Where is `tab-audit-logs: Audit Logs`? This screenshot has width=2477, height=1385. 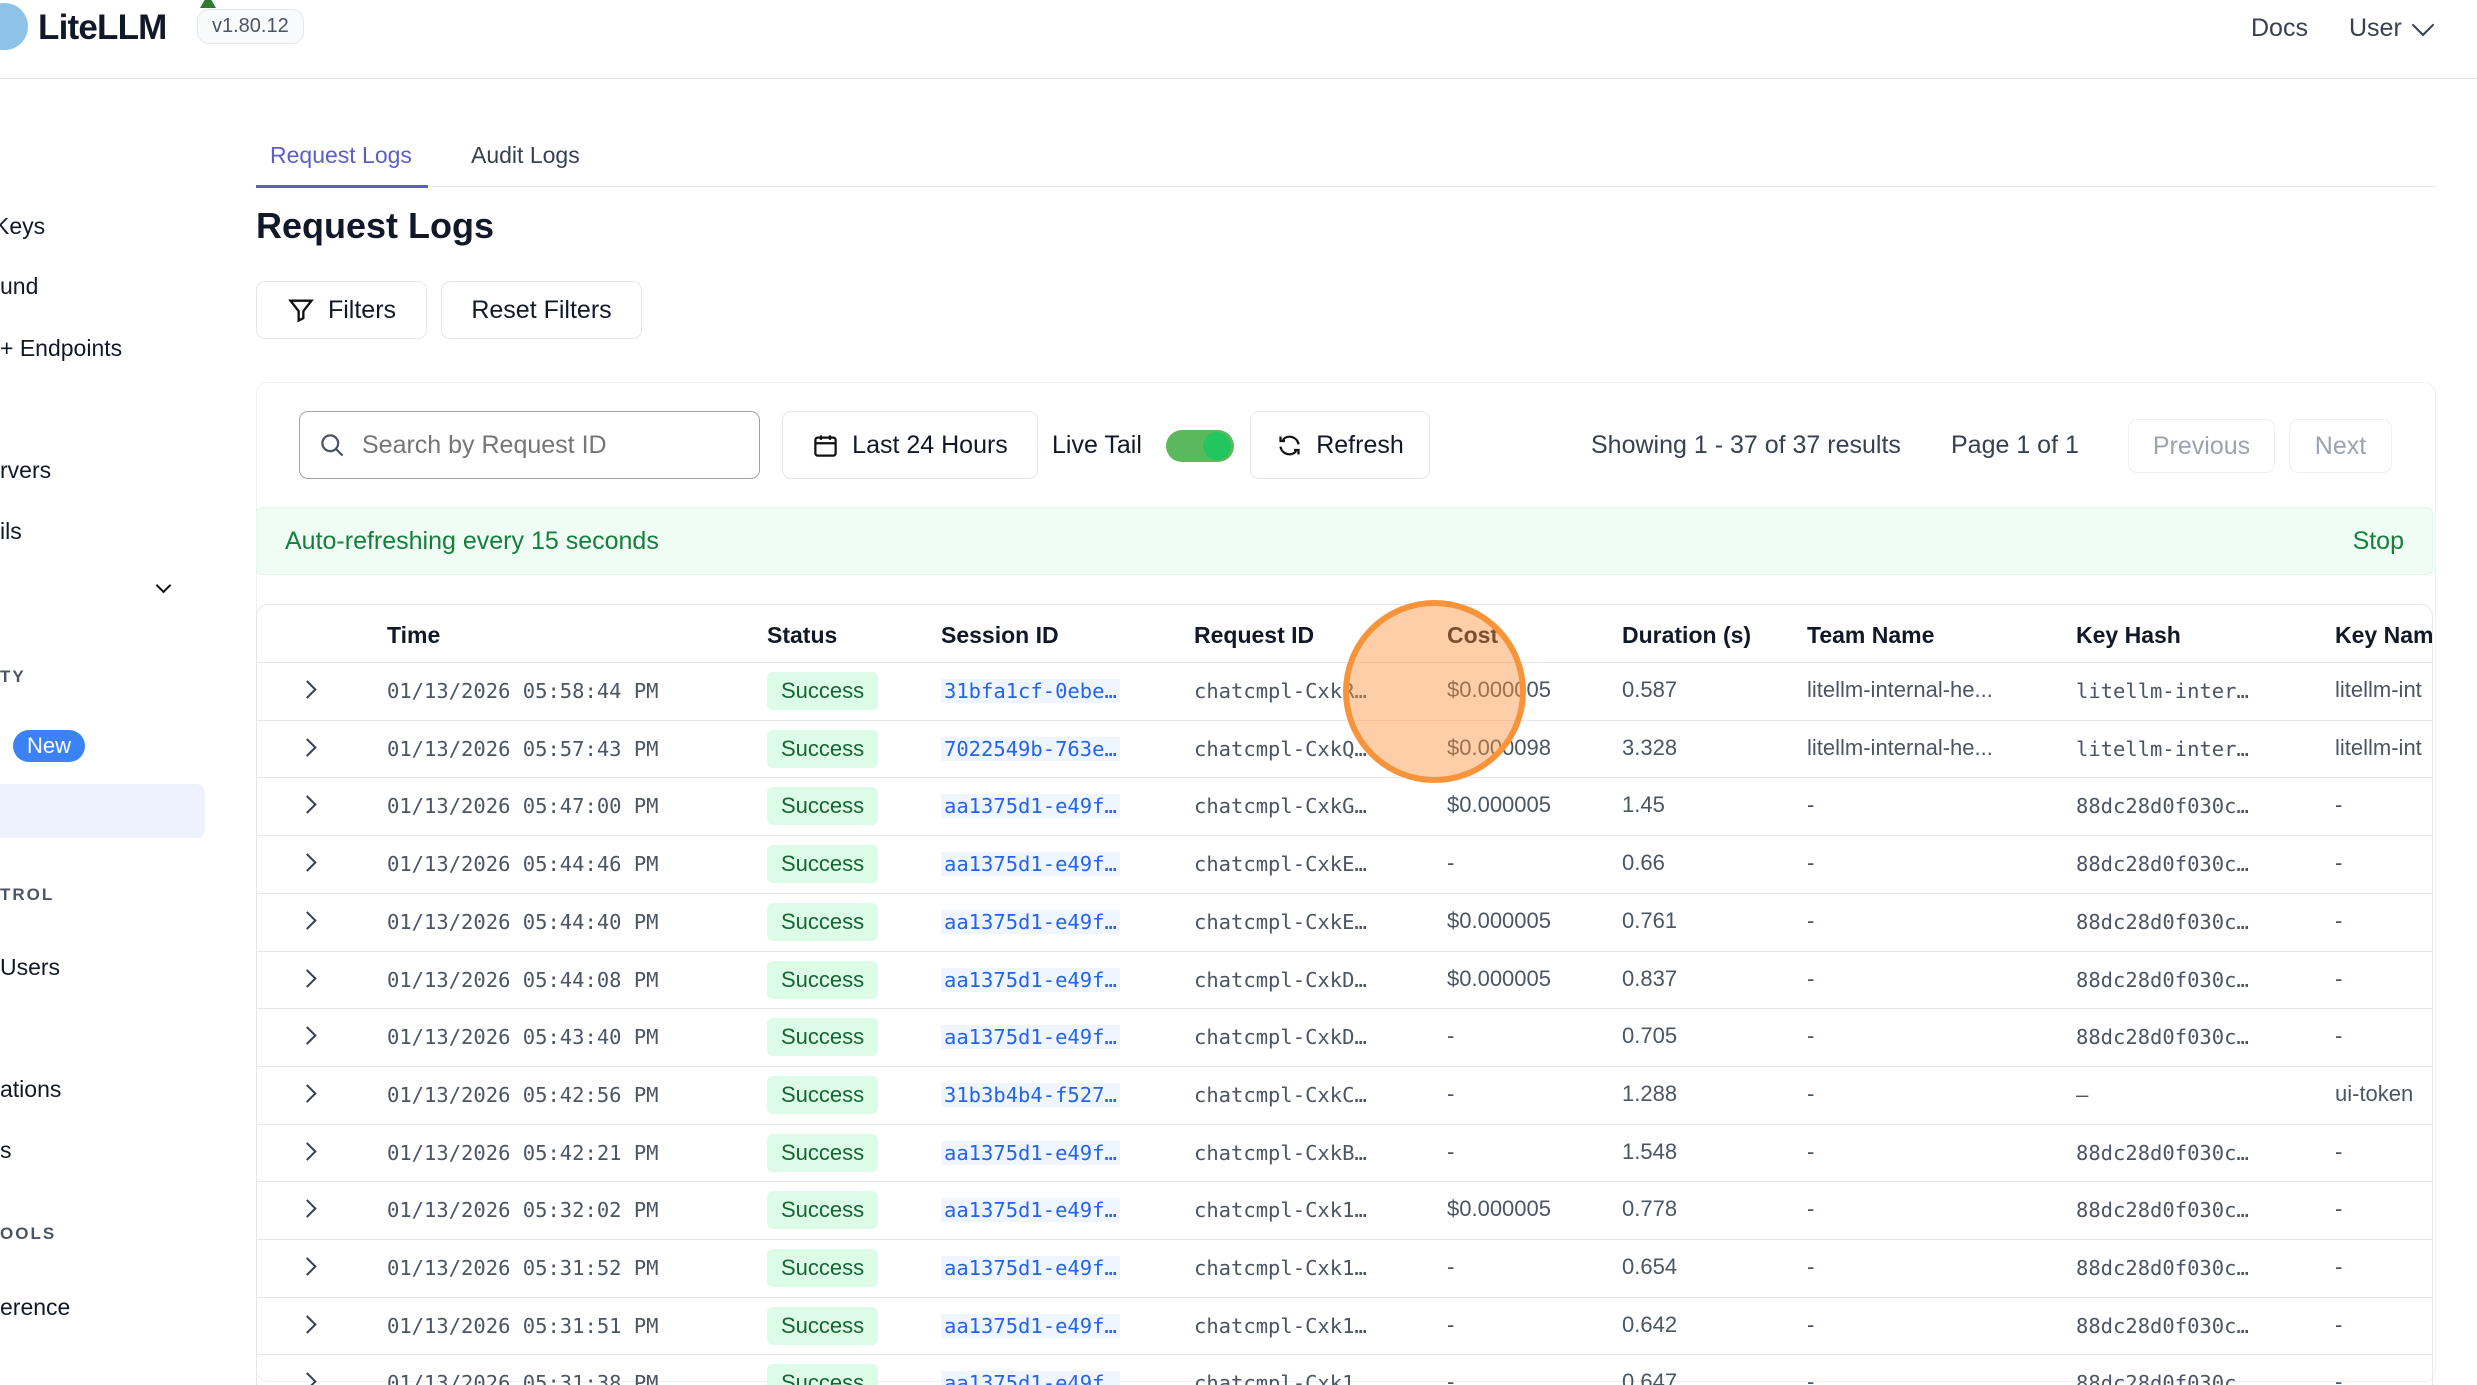 tab-audit-logs: Audit Logs is located at coordinates (525, 155).